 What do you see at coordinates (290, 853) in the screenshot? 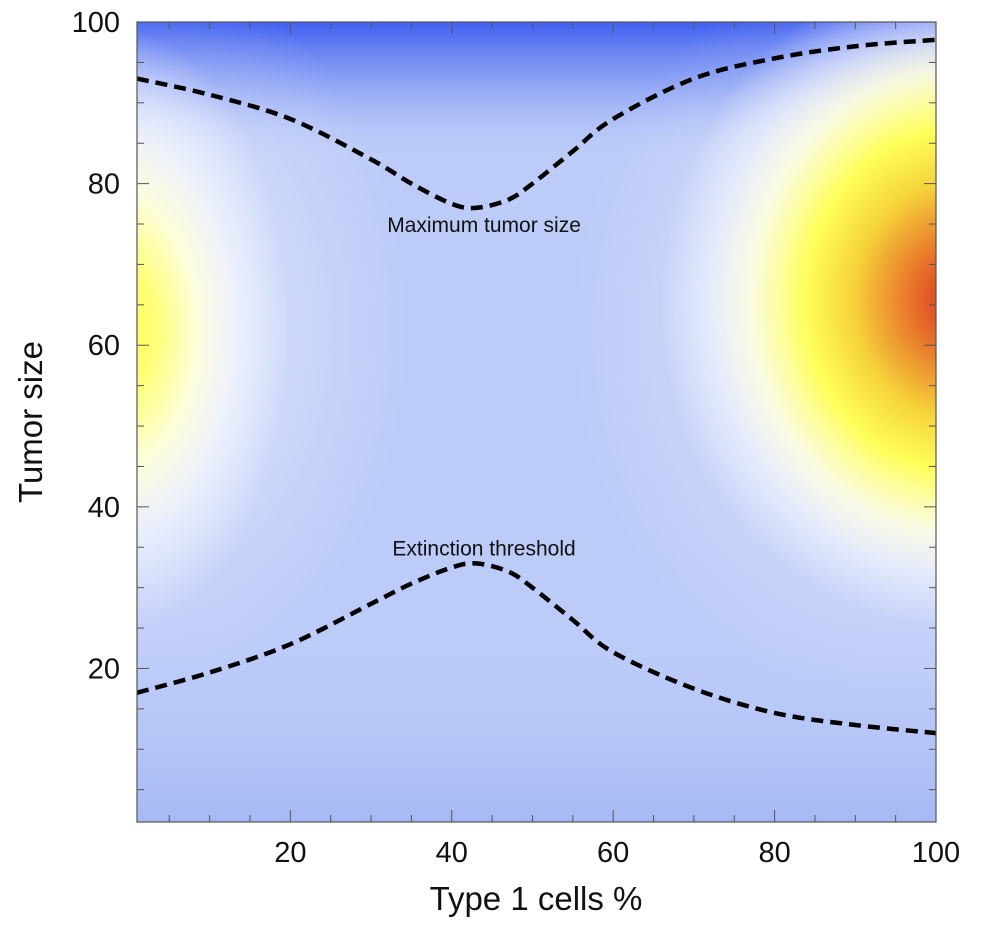
I see `x-tick-label: 20` at bounding box center [290, 853].